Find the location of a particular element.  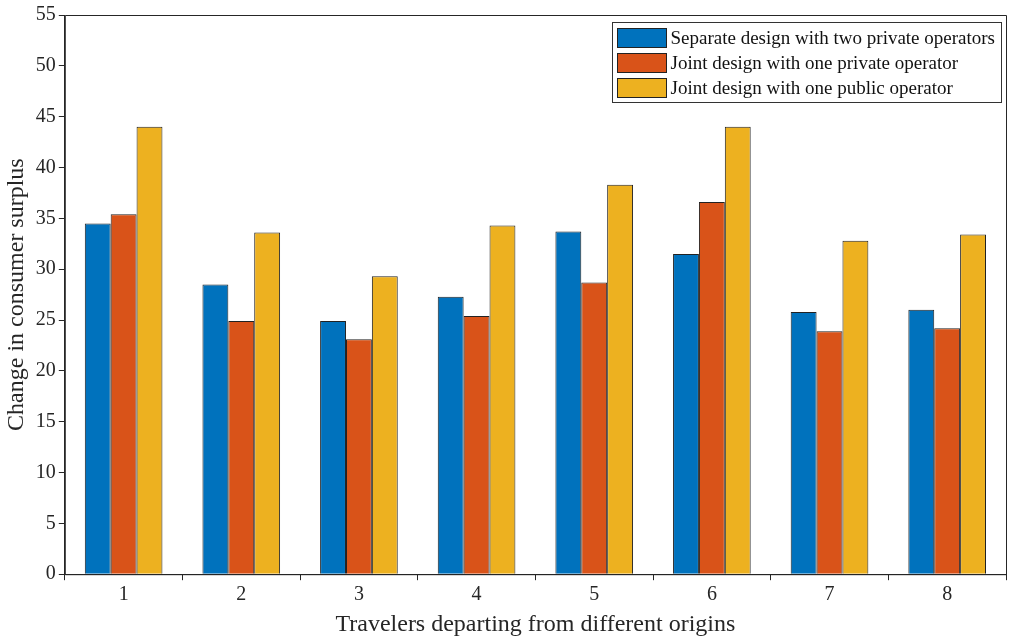

x-tick-label: 5 is located at coordinates (594, 593).